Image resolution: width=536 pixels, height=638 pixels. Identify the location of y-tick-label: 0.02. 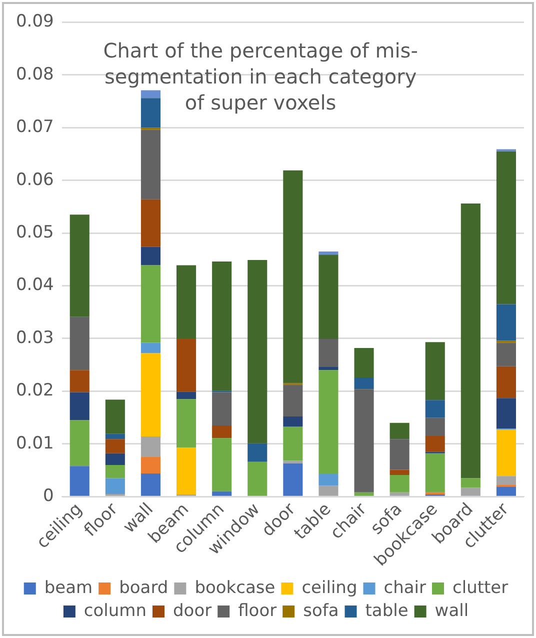
(35, 390).